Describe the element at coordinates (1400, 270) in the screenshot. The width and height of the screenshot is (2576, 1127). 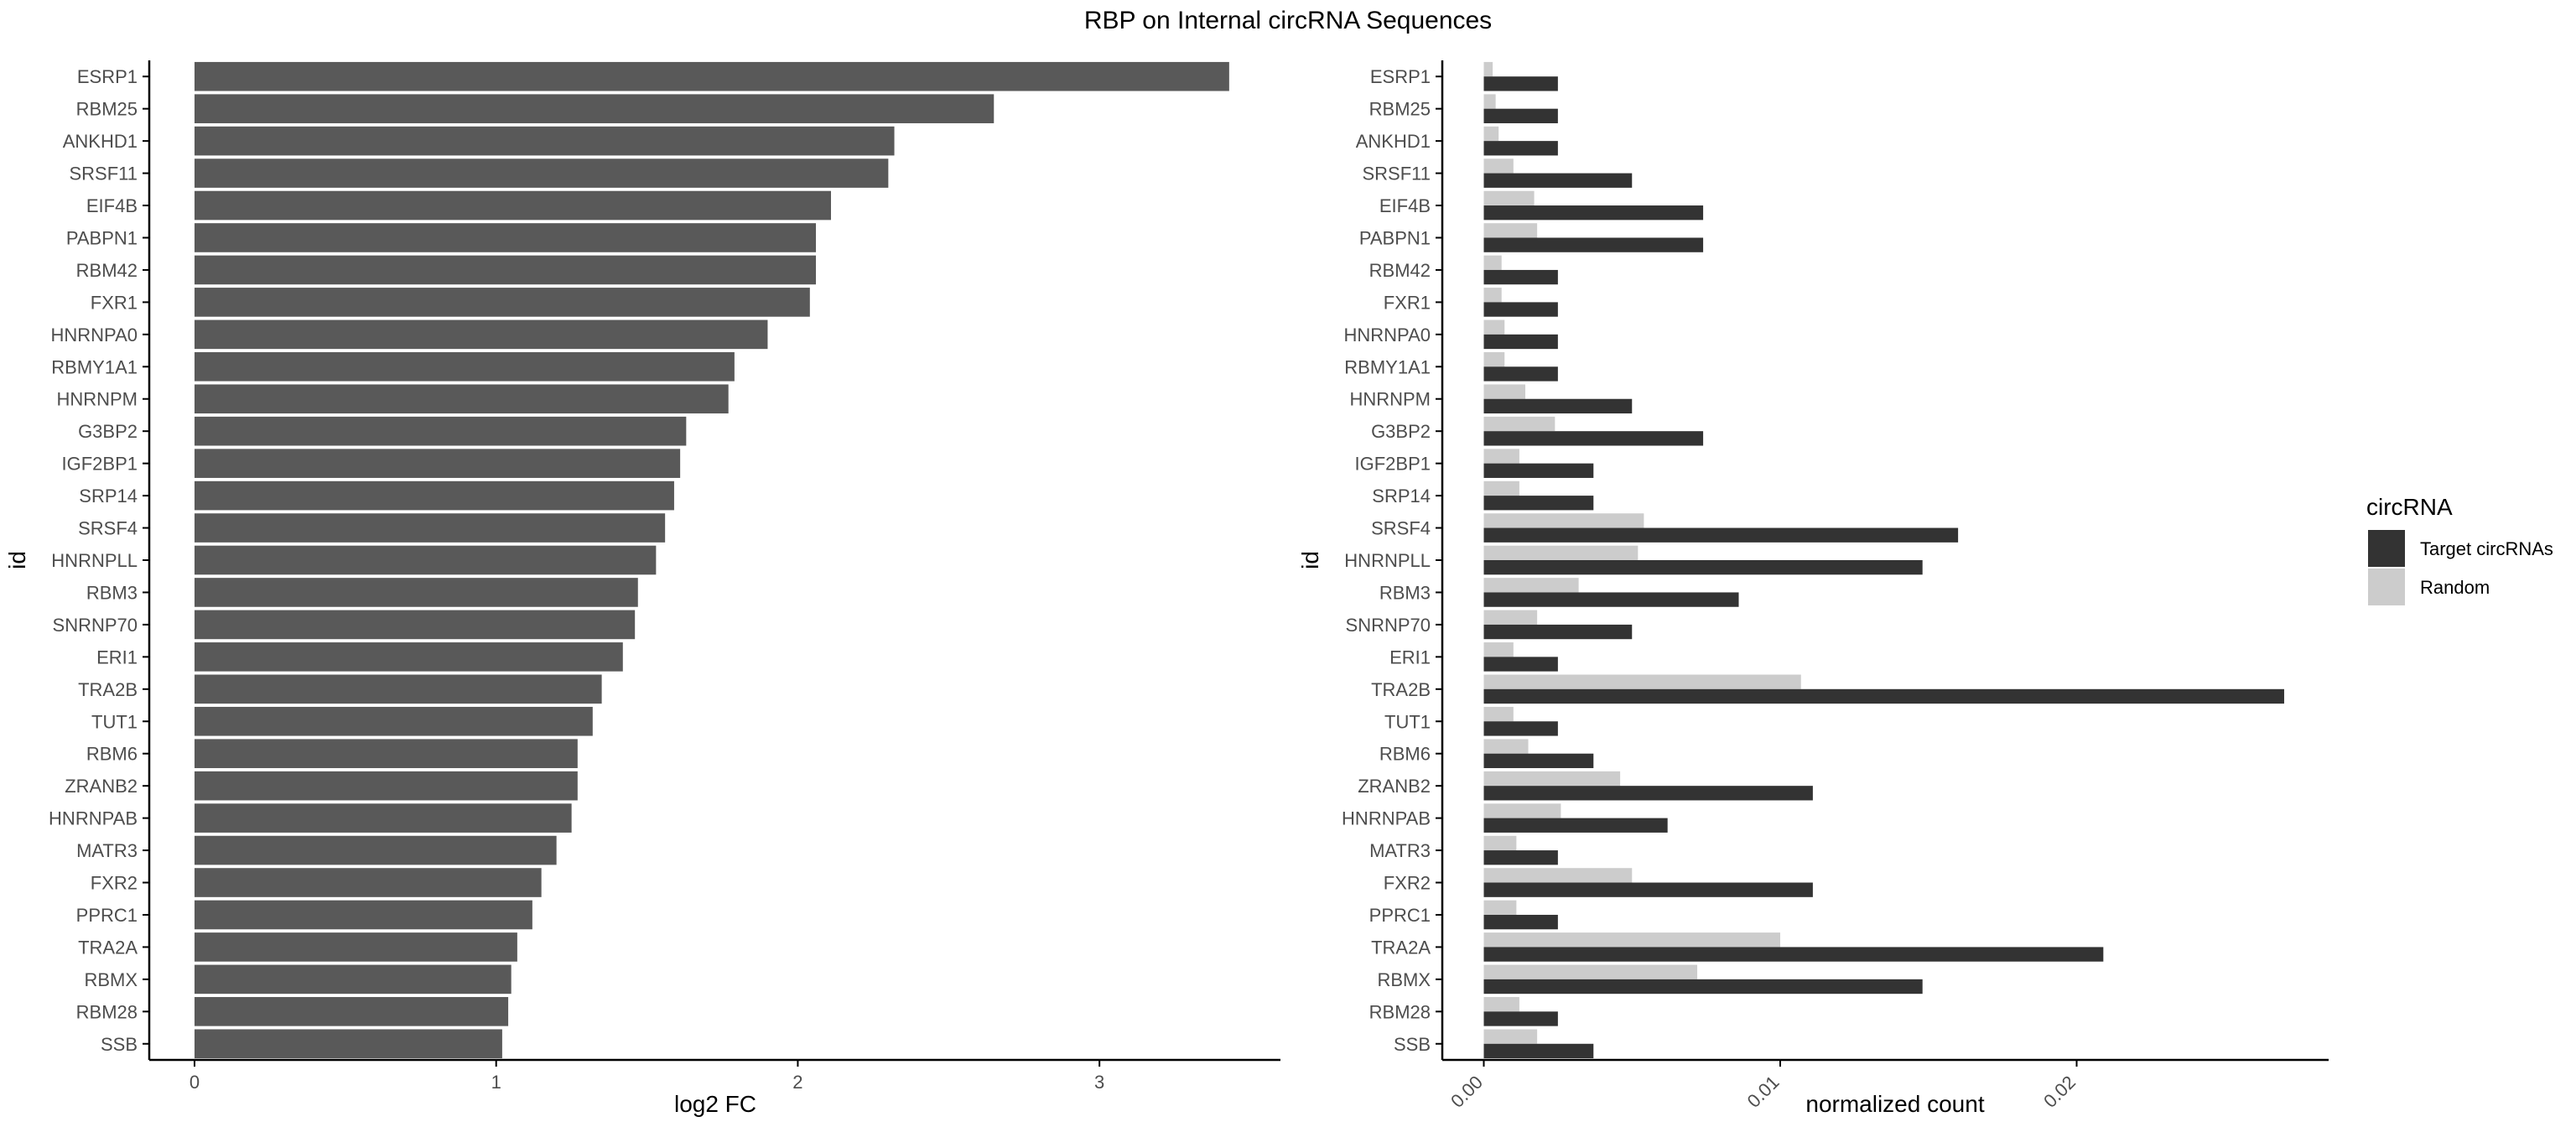
I see `right-y-tick-label: RBM42` at that location.